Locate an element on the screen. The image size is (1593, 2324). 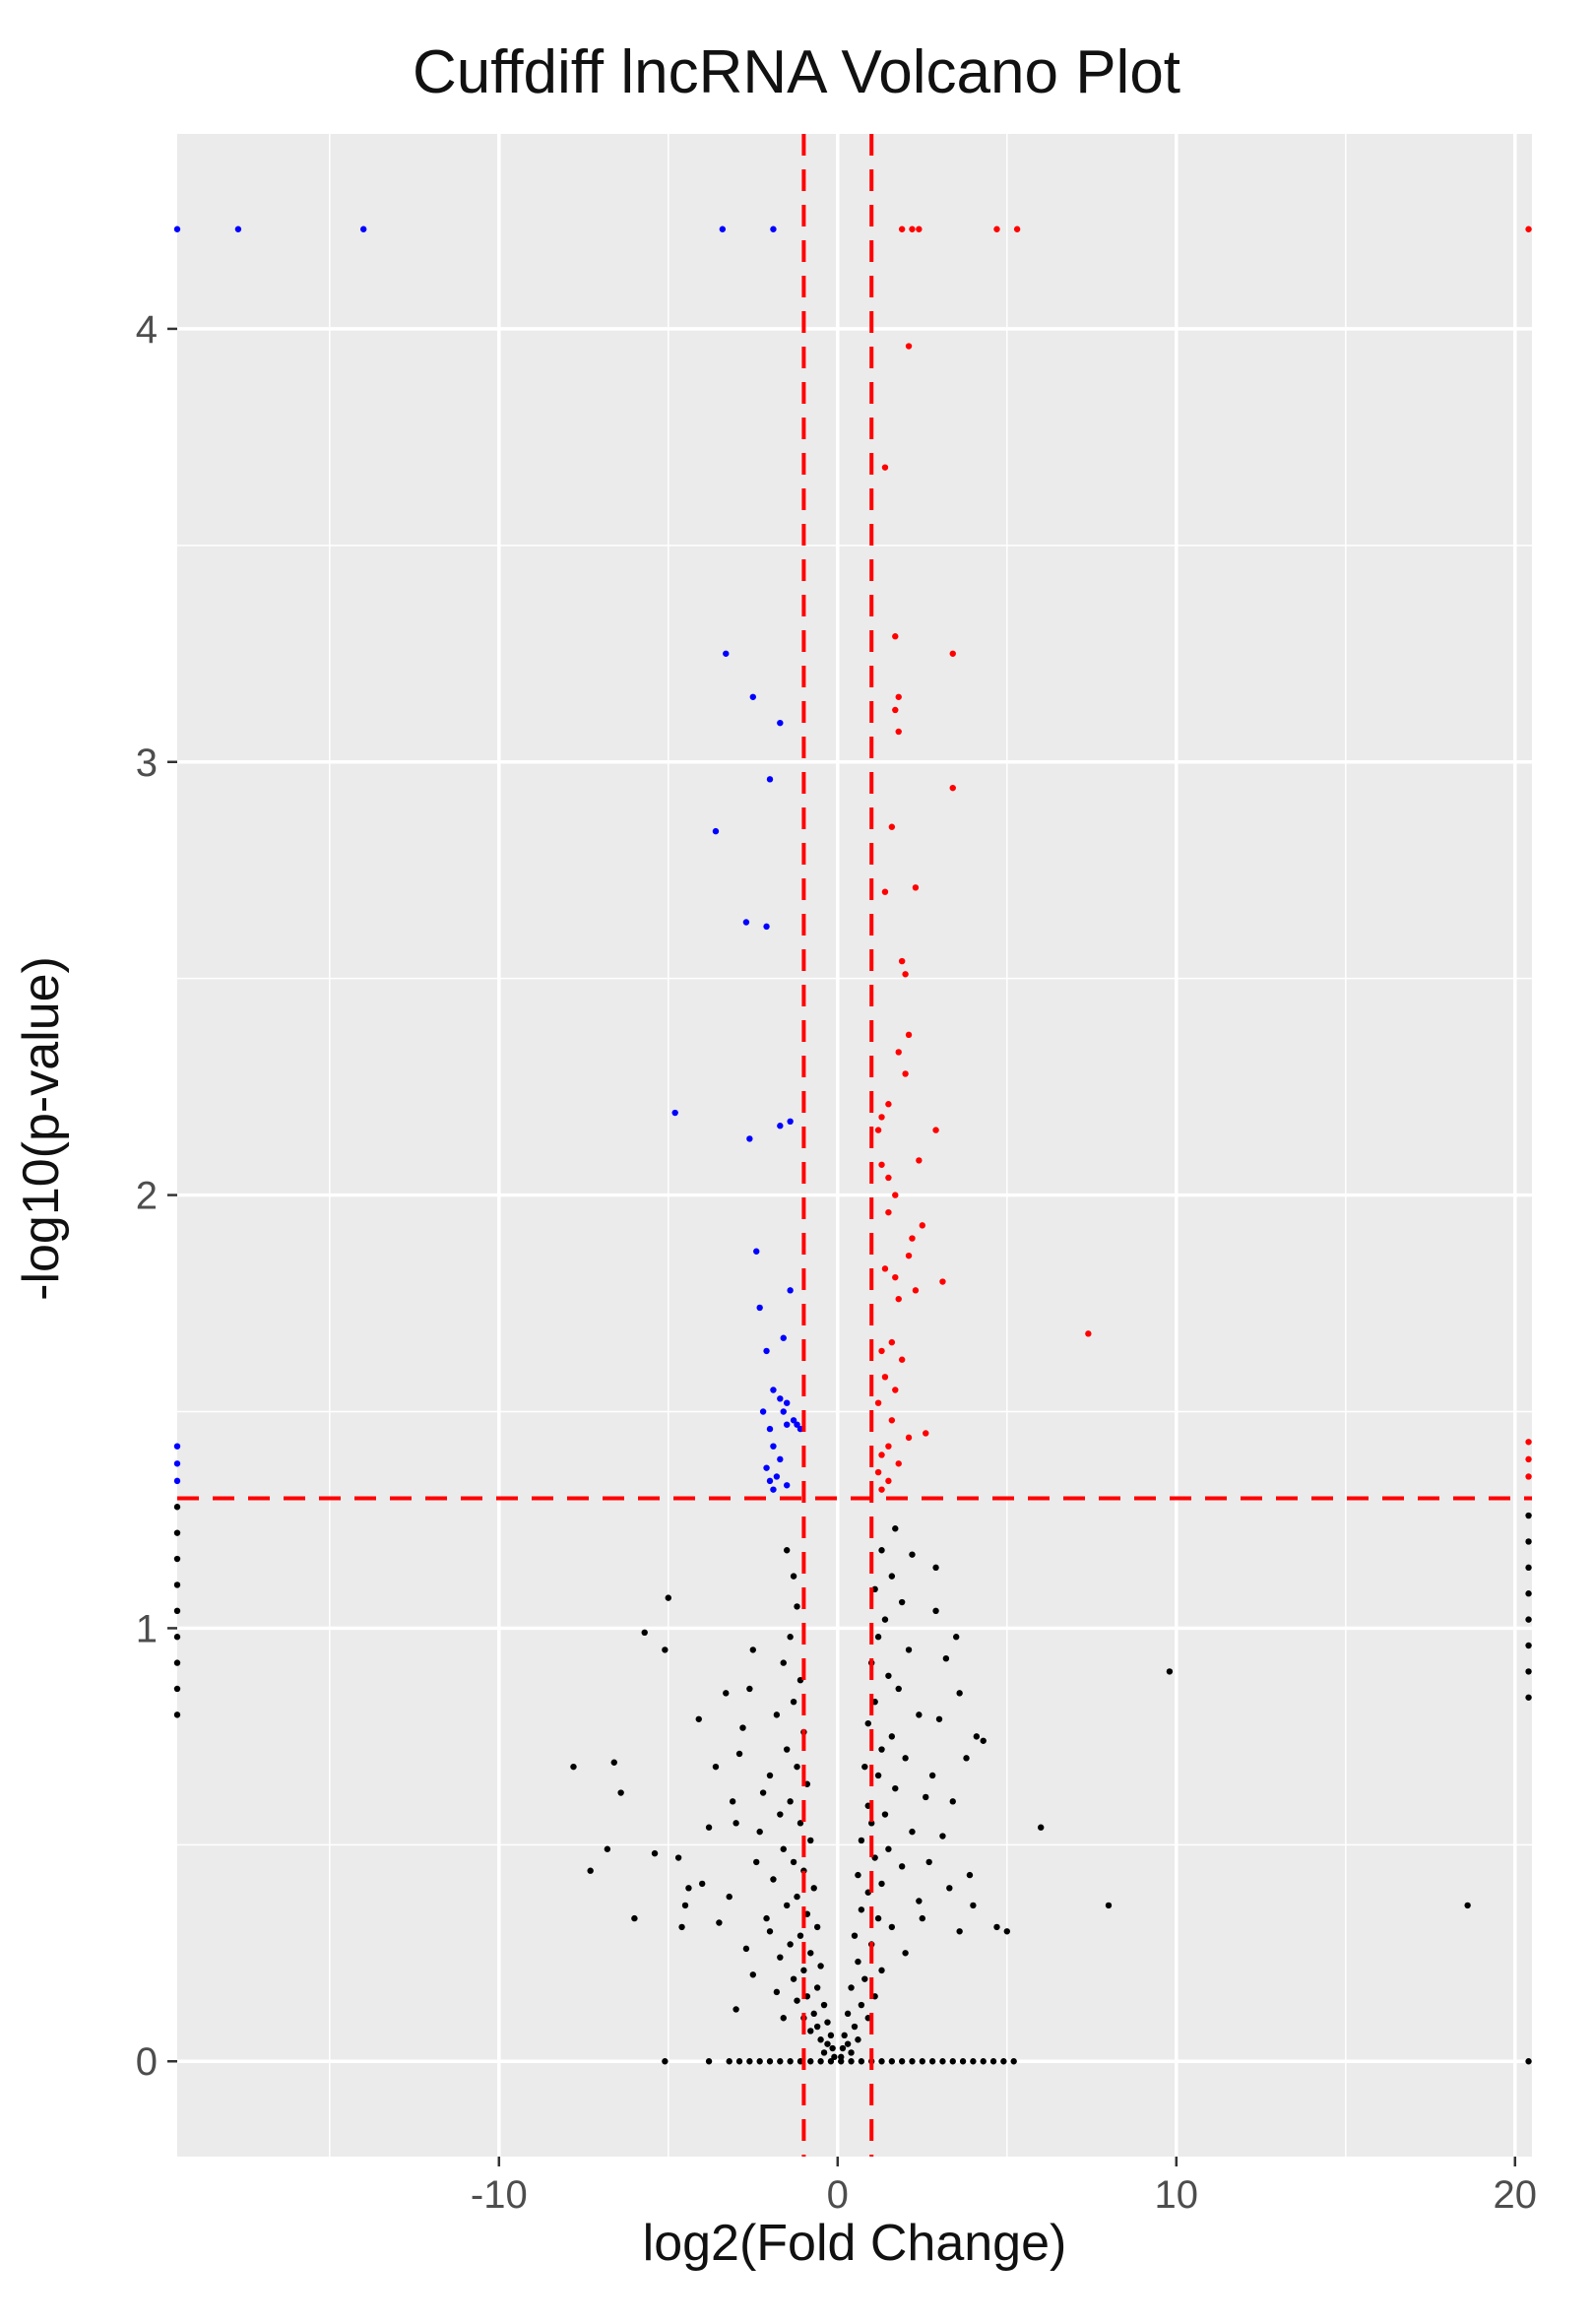
y-tick-label: 2 is located at coordinates (147, 1197).